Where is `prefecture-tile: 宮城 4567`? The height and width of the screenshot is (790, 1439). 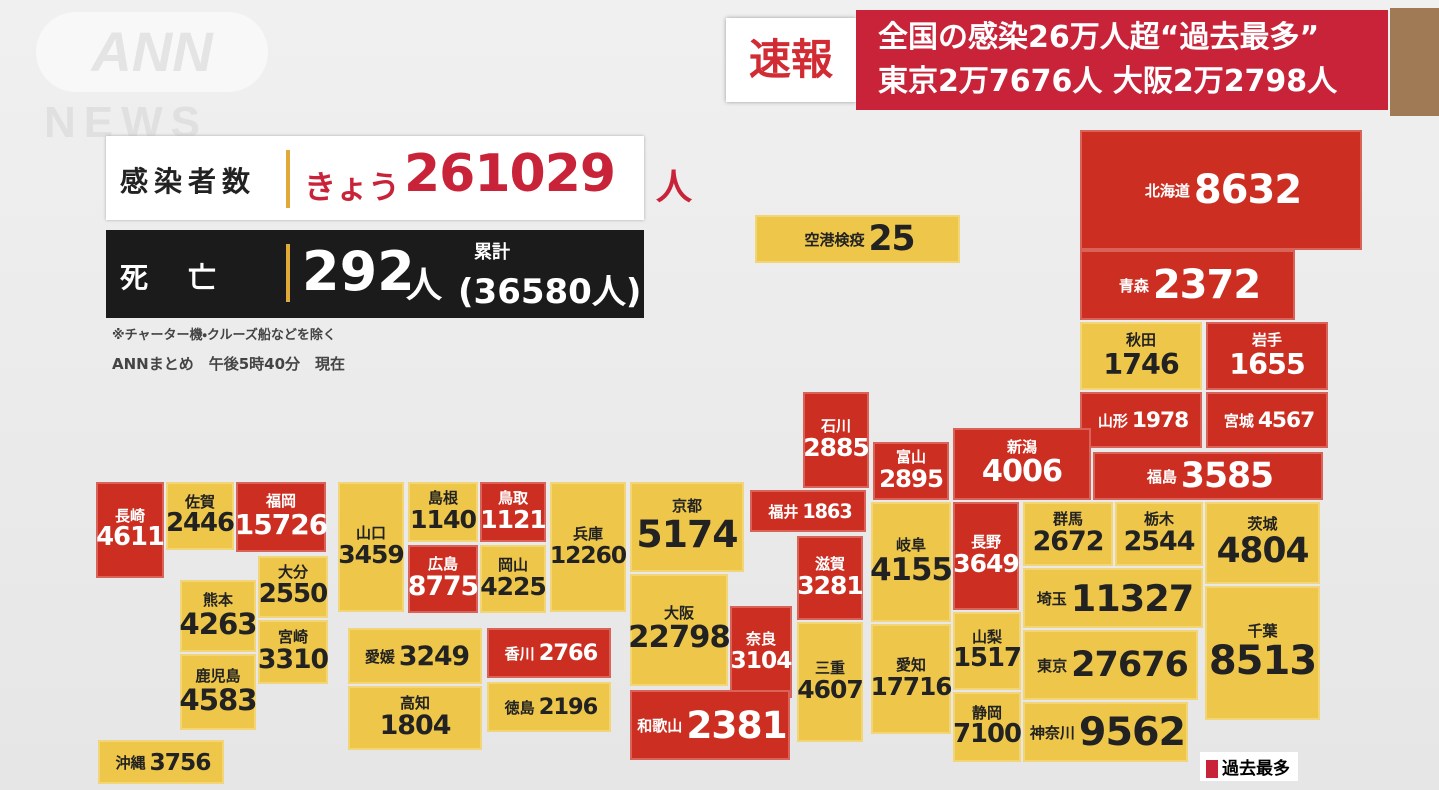 prefecture-tile: 宮城 4567 is located at coordinates (1267, 420).